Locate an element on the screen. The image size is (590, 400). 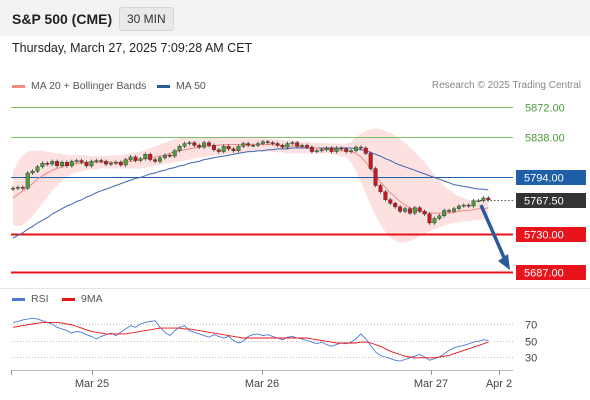
timeframe-button: 30 MIN is located at coordinates (146, 19).